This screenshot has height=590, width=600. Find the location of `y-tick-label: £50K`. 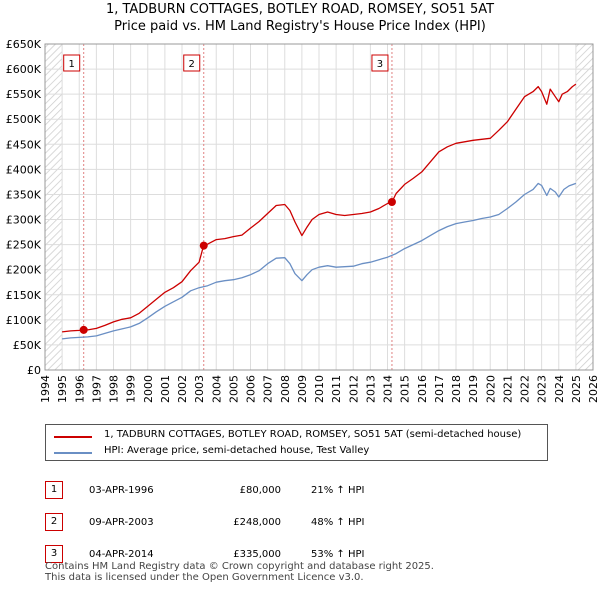

y-tick-label: £50K is located at coordinates (27, 345).